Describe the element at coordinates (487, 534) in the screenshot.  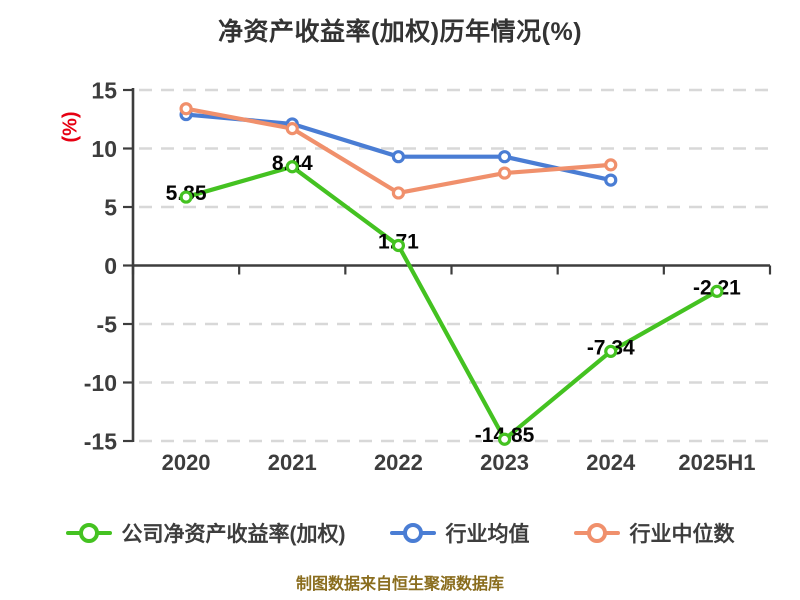
I see `legend-label-industry-mean: 行业均值` at that location.